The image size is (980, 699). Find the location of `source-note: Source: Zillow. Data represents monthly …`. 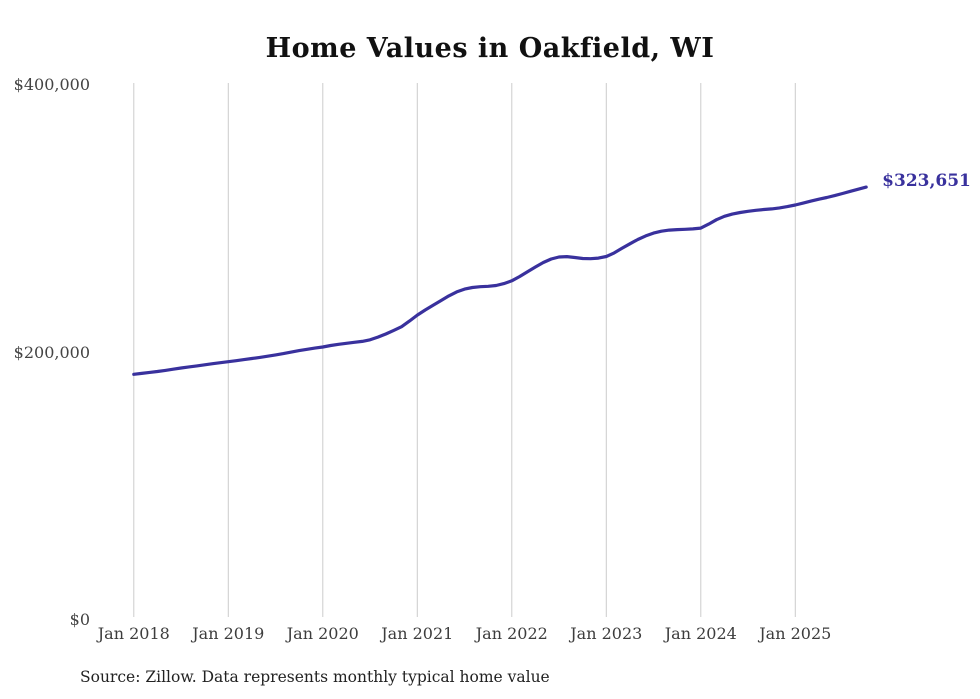

source-note: Source: Zillow. Data represents monthly … is located at coordinates (315, 677).